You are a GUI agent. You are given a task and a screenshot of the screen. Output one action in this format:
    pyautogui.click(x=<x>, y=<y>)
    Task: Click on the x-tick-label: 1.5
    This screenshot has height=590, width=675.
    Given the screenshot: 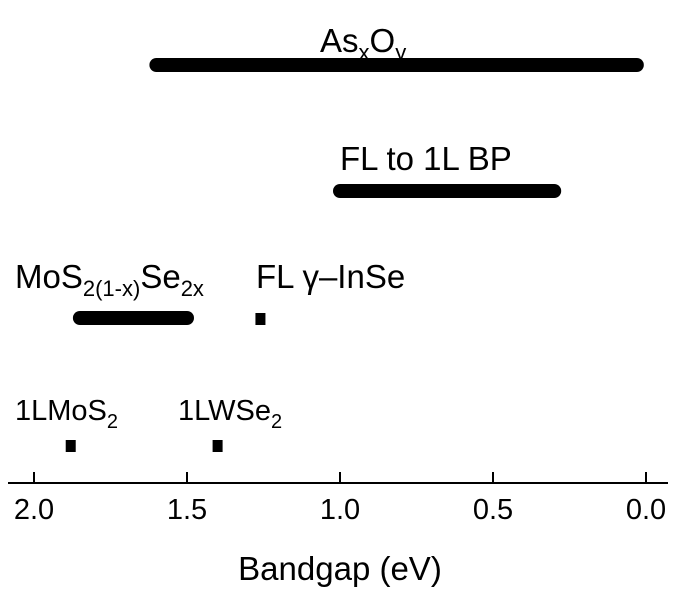 What is the action you would take?
    pyautogui.click(x=187, y=510)
    